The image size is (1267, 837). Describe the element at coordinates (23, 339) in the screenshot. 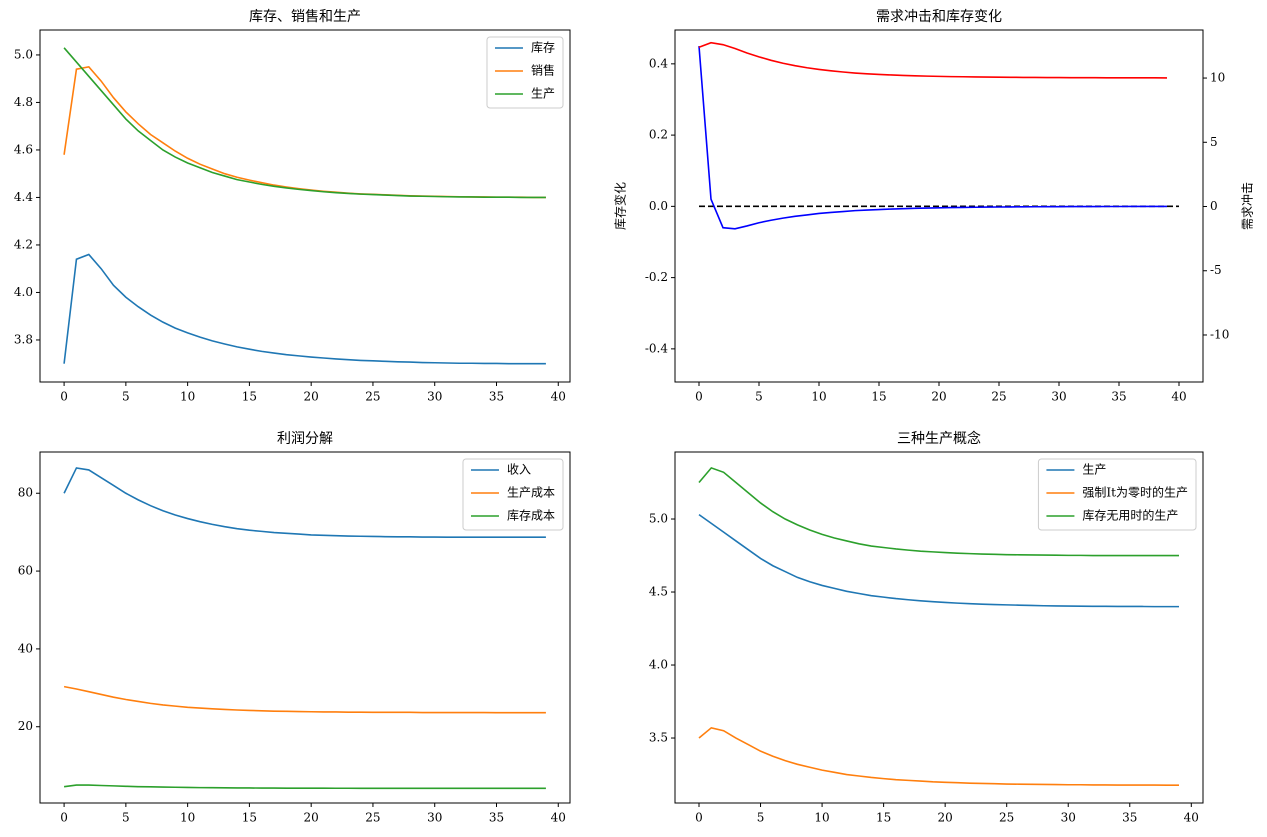

I see `y-tick-label: 3.8` at that location.